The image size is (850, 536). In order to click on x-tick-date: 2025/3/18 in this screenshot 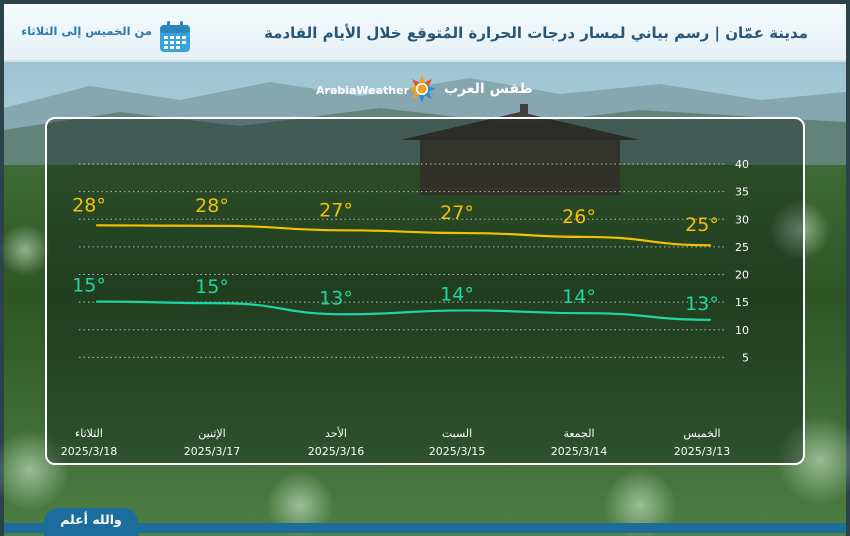, I will do `click(89, 451)`.